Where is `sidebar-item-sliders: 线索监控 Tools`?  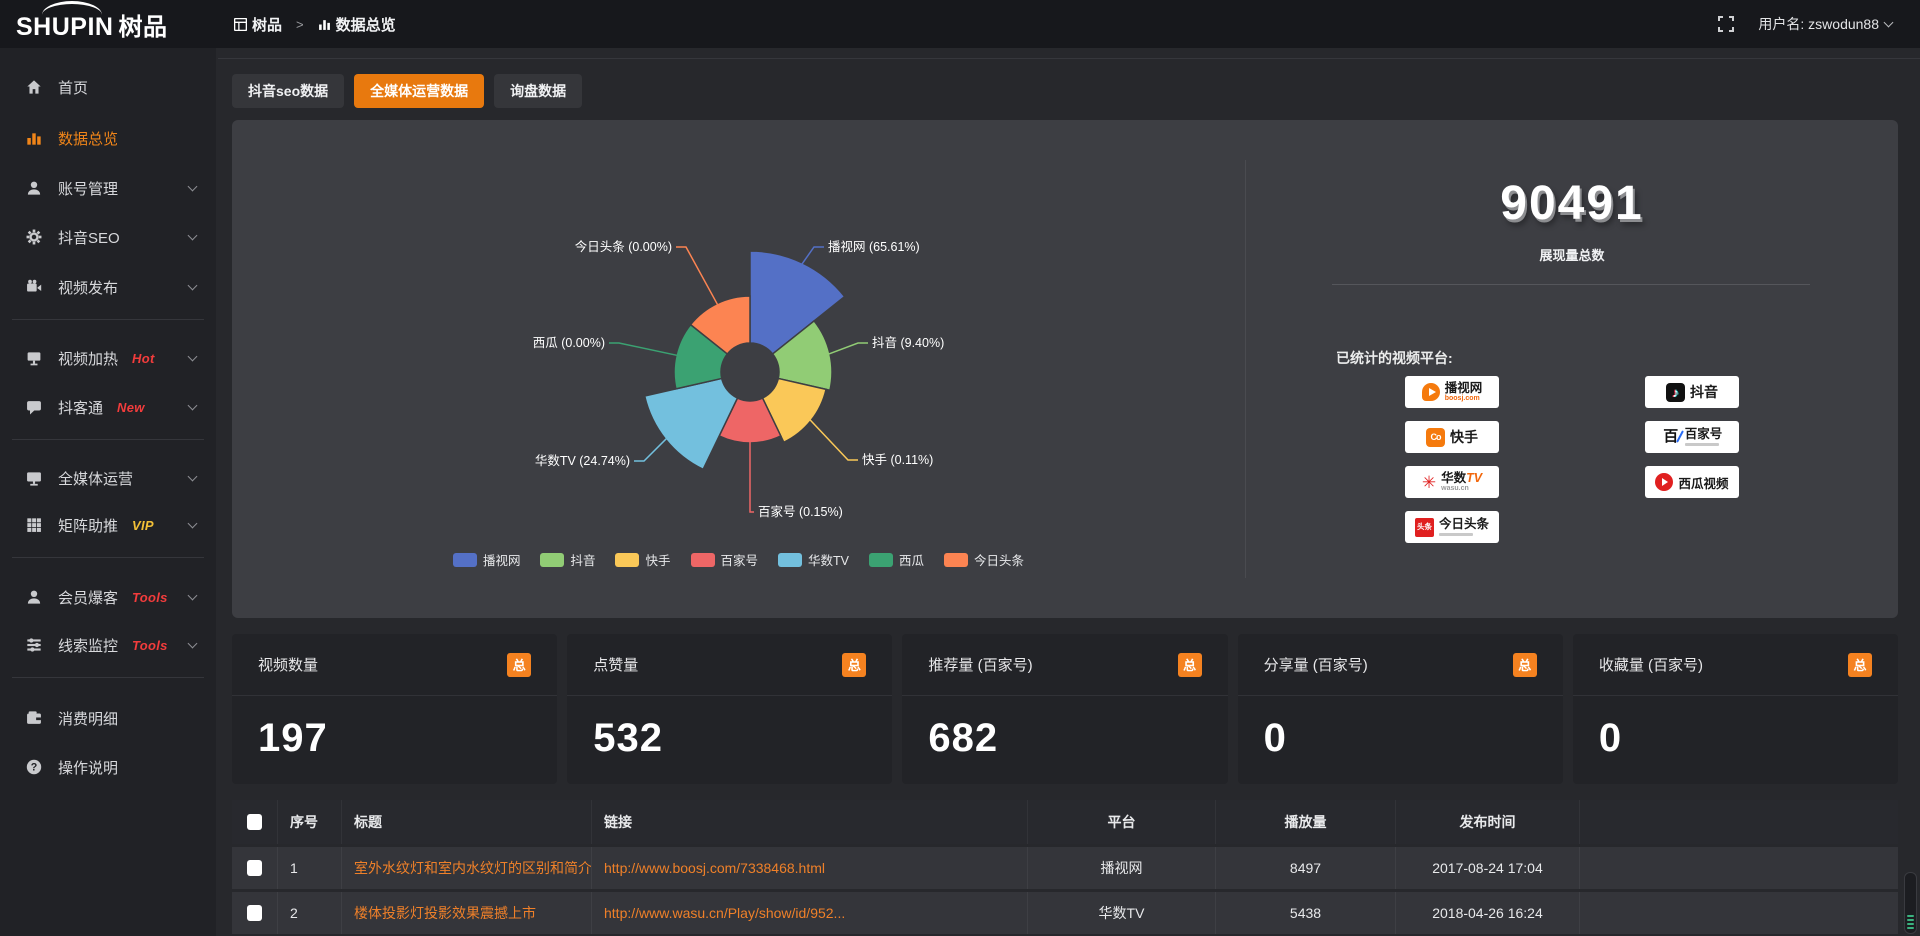
sidebar-item-sliders: 线索监控 Tools is located at coordinates (108, 645).